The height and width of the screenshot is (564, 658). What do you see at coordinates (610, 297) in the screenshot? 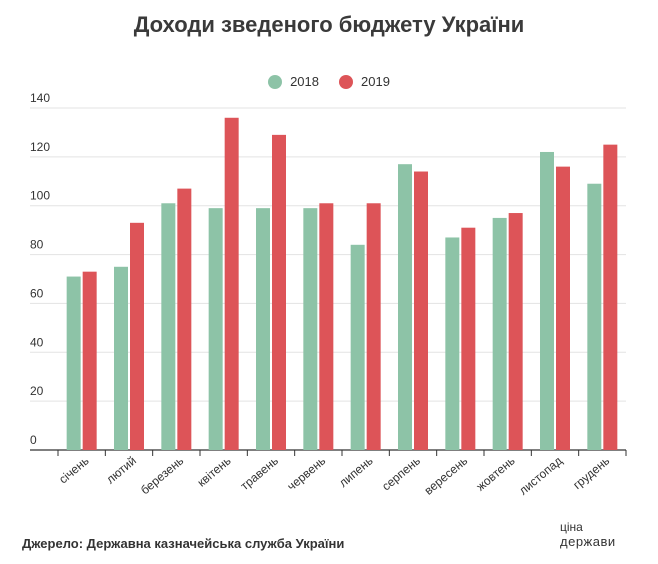
I see `bar-2019-грудень` at bounding box center [610, 297].